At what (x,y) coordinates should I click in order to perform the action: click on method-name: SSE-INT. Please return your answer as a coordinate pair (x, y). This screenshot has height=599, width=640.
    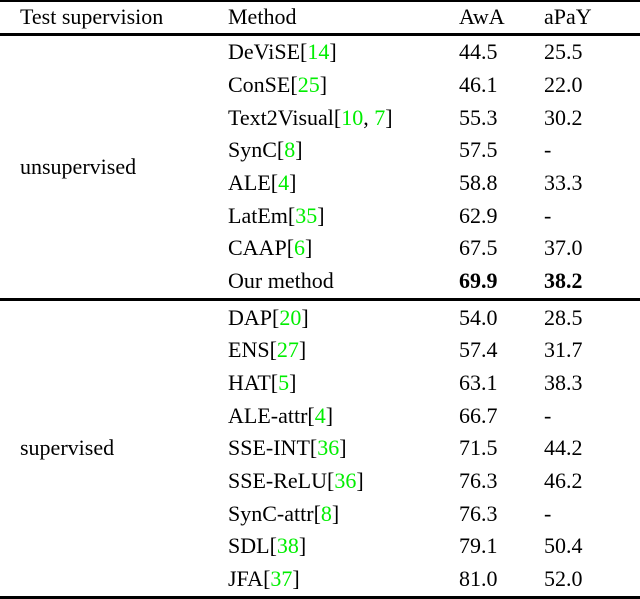
    Looking at the image, I should click on (269, 448).